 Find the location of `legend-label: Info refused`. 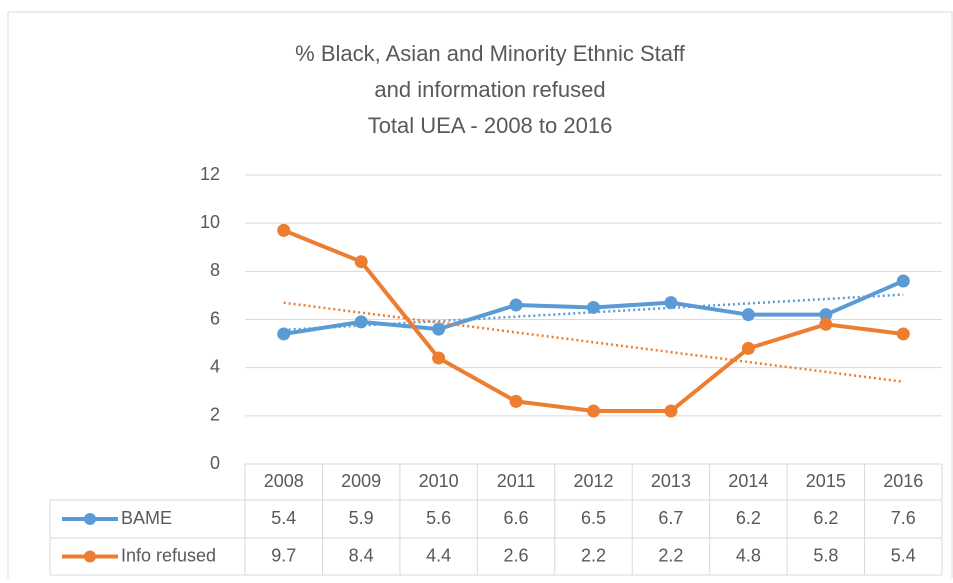

legend-label: Info refused is located at coordinates (168, 555).